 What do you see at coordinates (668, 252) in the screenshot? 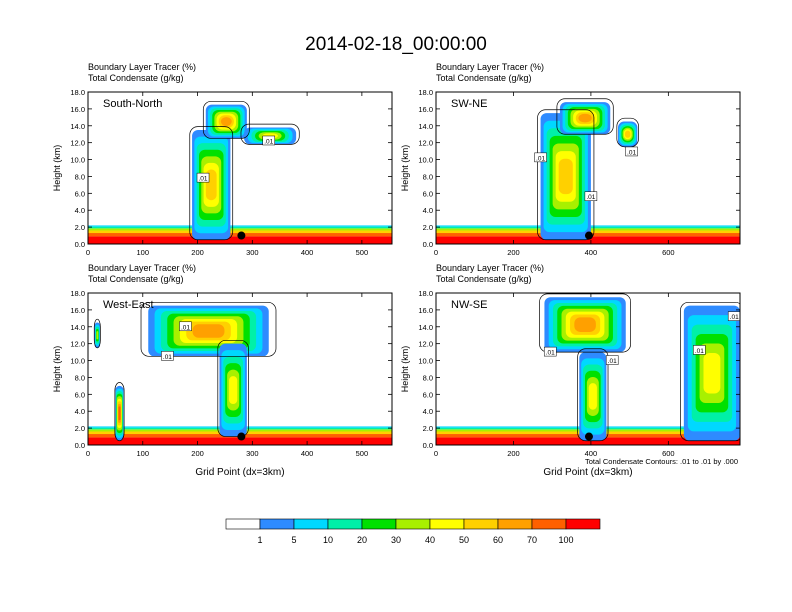
I see `x-tick-label: 600` at bounding box center [668, 252].